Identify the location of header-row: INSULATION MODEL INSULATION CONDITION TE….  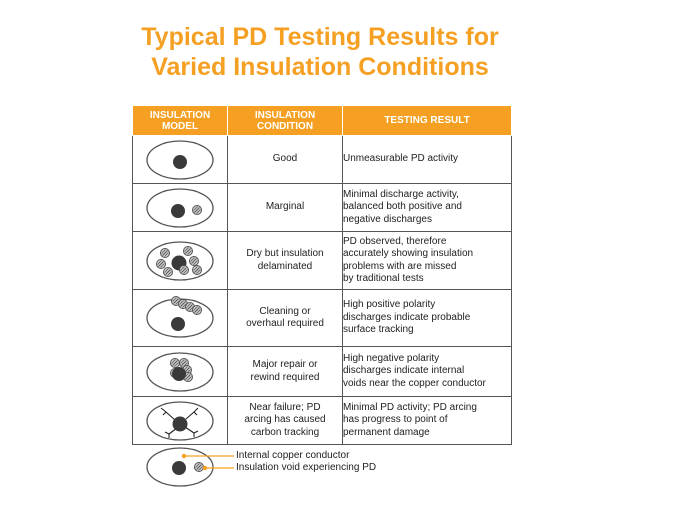
(322, 120).